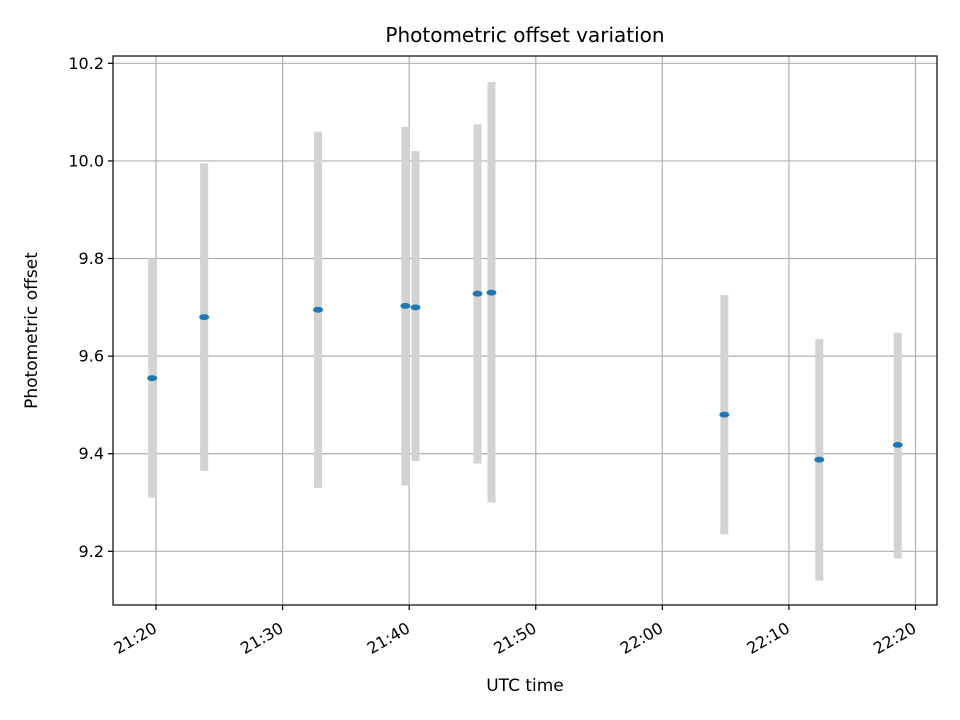 The image size is (960, 720). Describe the element at coordinates (32, 330) in the screenshot. I see `y-axis-label: Photometric offset` at that location.